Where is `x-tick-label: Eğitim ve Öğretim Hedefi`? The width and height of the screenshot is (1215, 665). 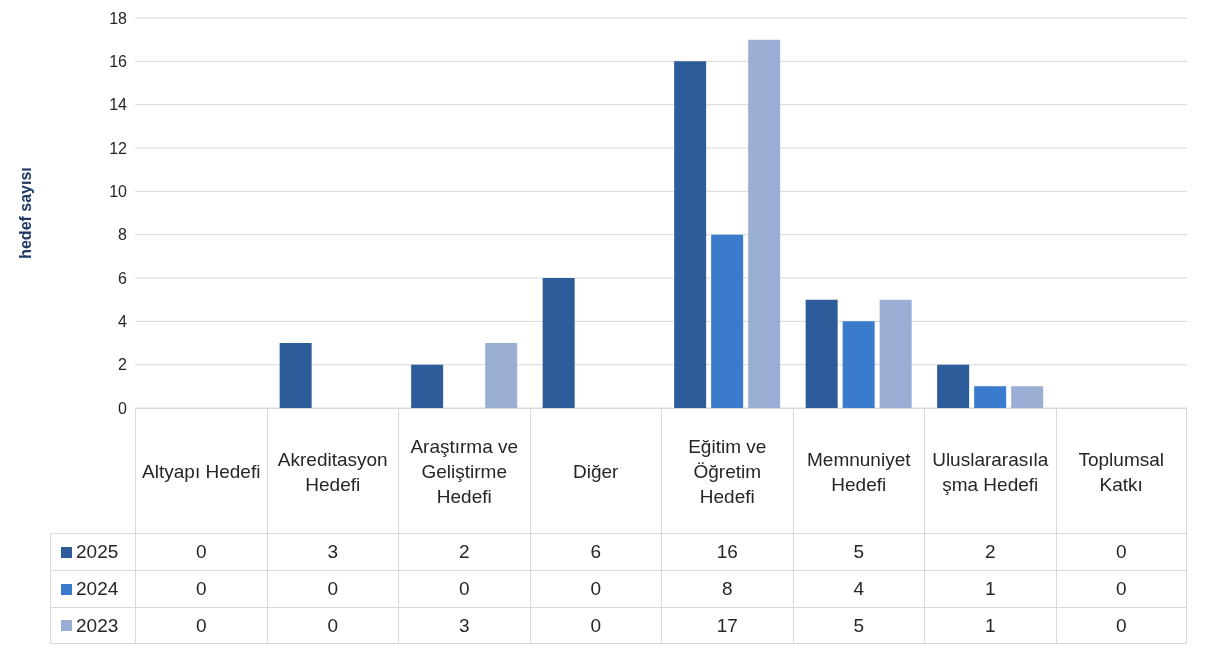 x-tick-label: Eğitim ve Öğretim Hedefi is located at coordinates (727, 471).